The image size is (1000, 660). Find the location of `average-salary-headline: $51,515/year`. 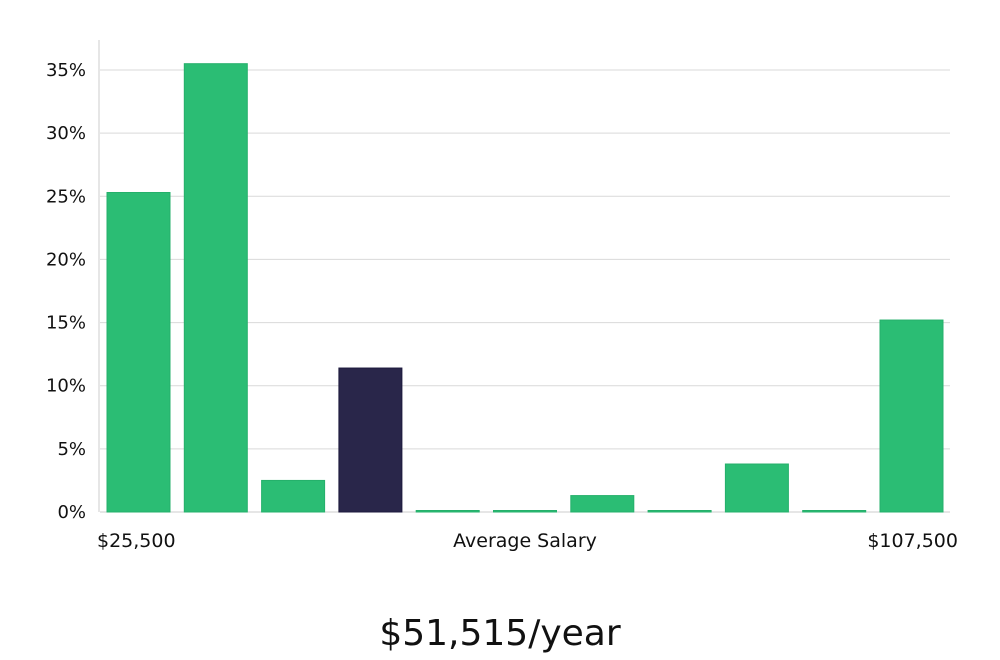

average-salary-headline: $51,515/year is located at coordinates (500, 633).